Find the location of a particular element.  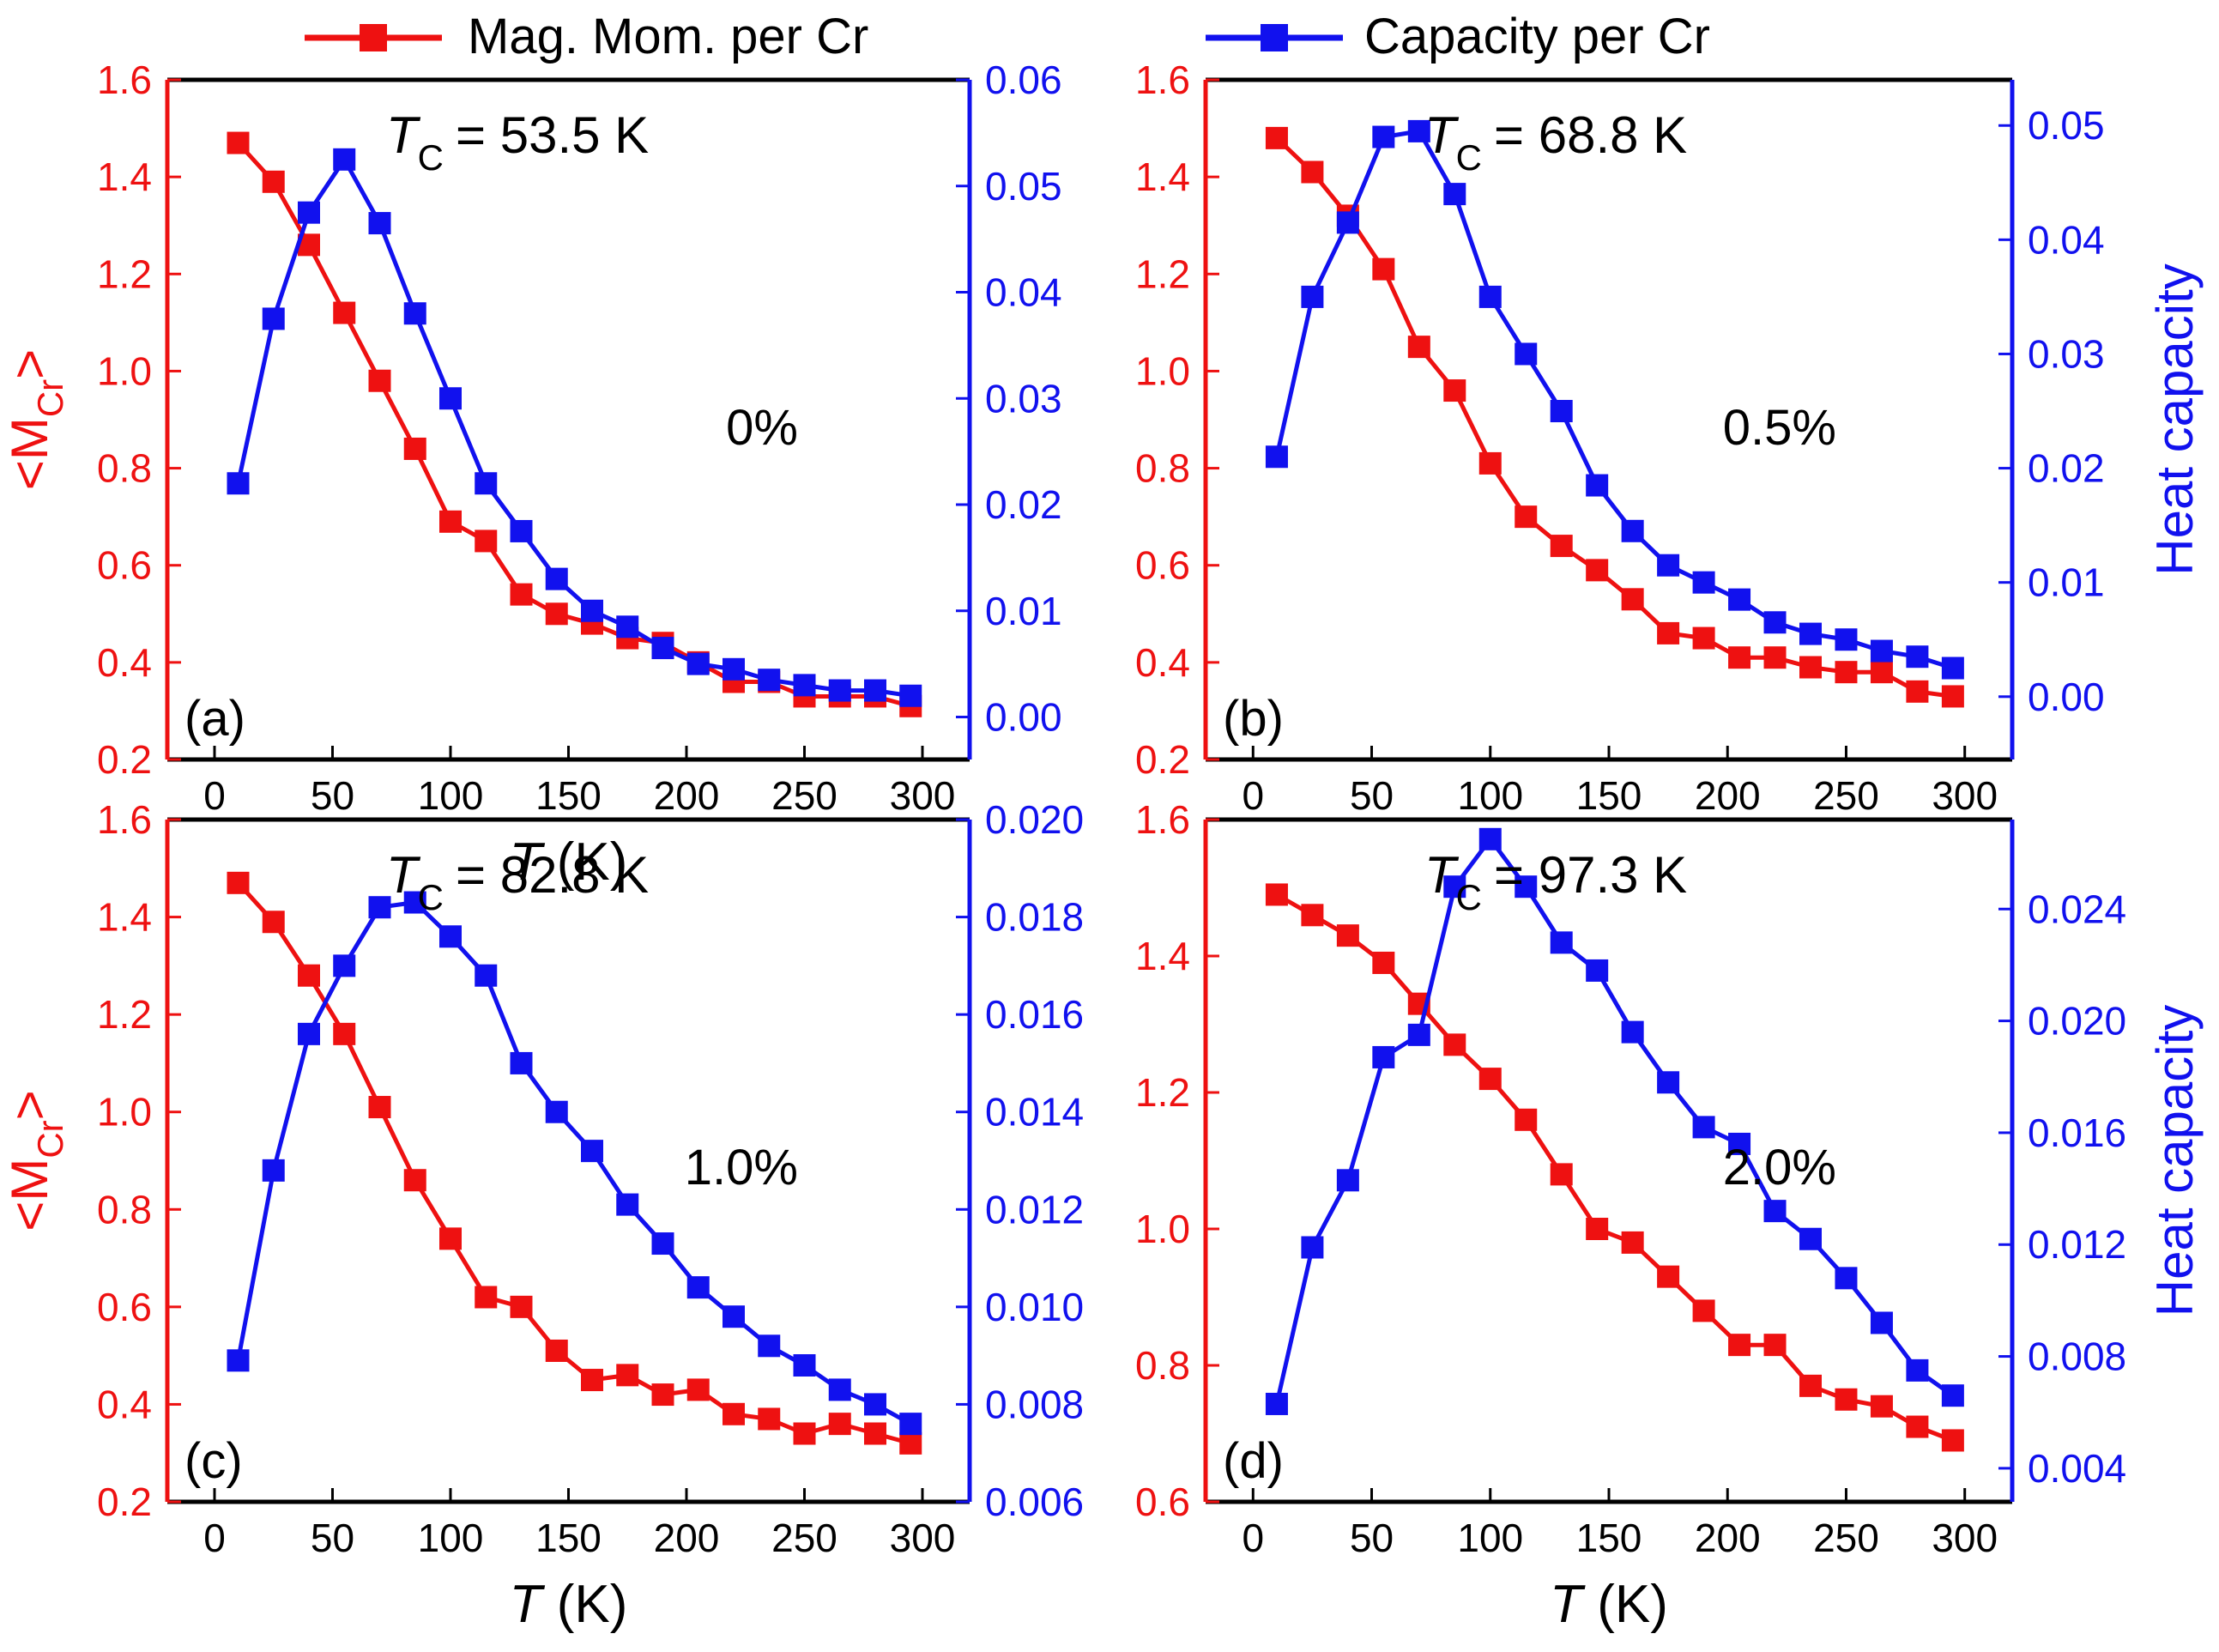

right-tick-label: 0.016 is located at coordinates (1034, 1014).